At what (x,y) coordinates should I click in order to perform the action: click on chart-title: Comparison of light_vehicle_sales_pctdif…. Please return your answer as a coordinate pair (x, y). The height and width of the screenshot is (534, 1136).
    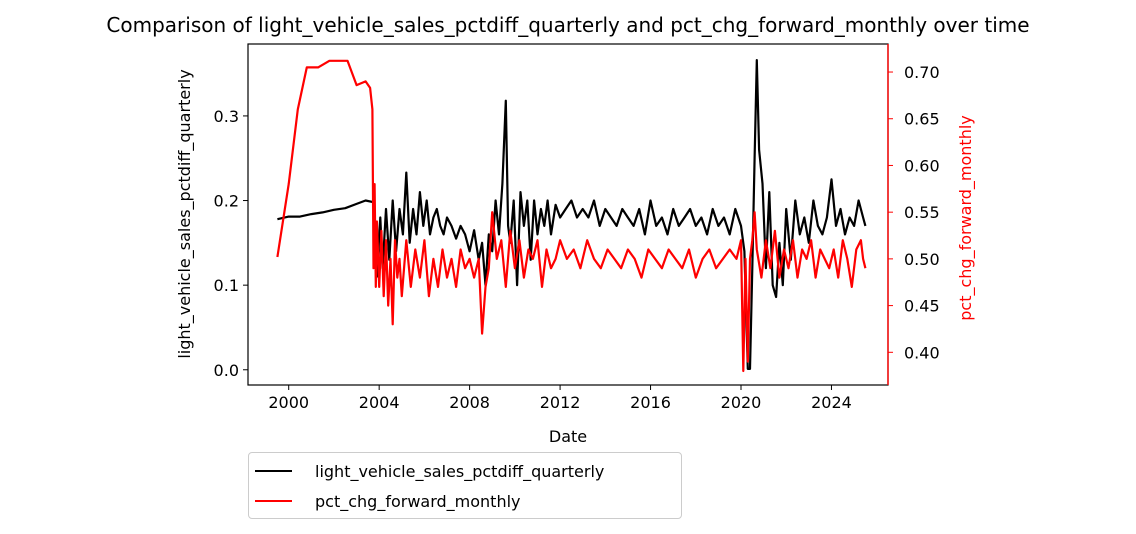
    Looking at the image, I should click on (567, 25).